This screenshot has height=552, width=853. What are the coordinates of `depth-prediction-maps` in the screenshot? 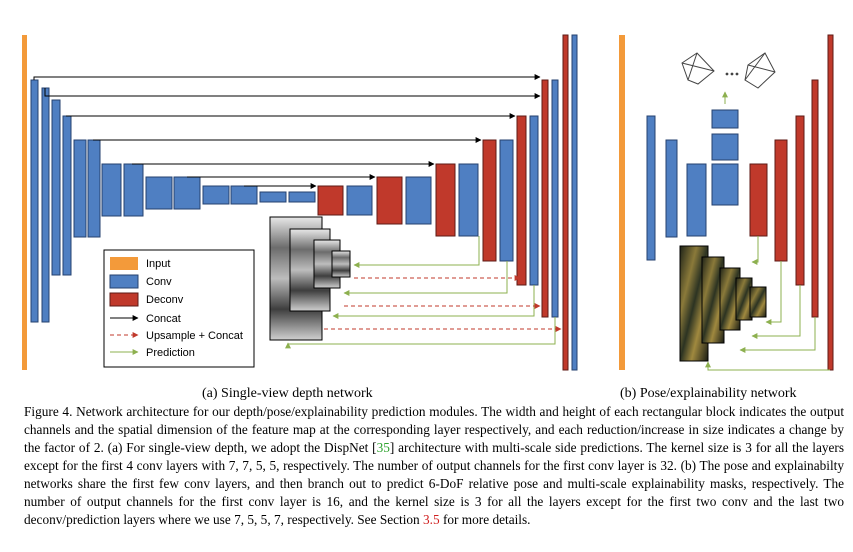 It's located at (310, 278).